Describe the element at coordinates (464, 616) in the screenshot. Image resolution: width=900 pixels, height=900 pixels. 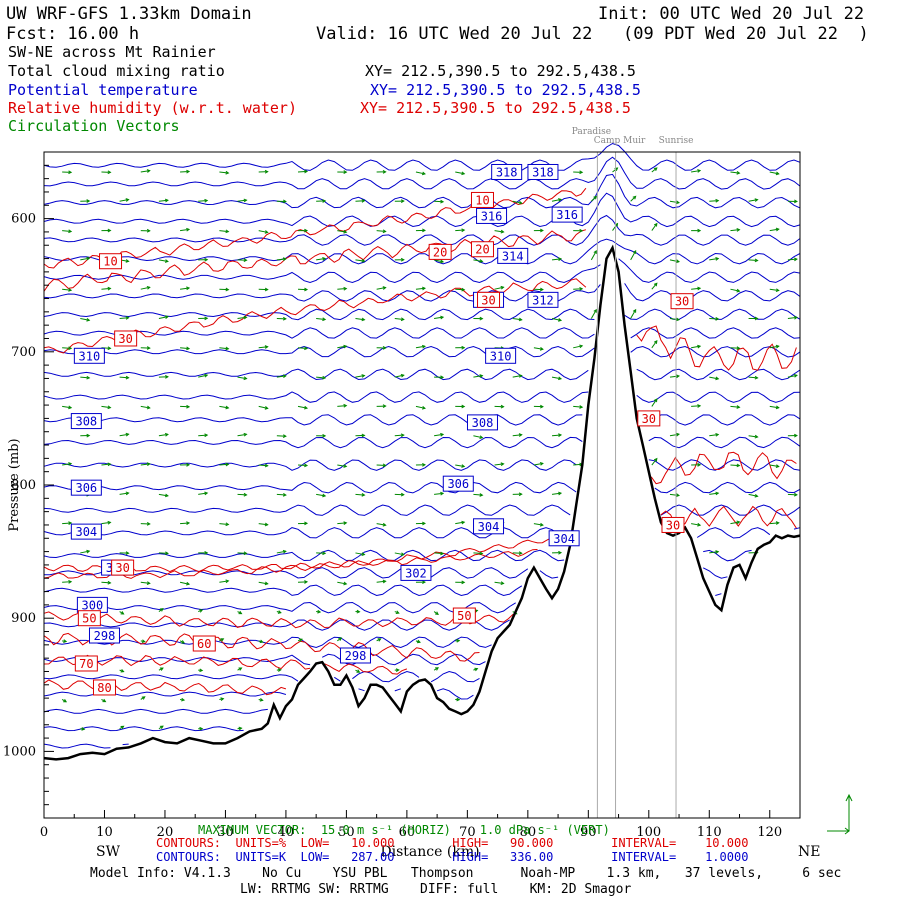
I see `rh-contour-label: 50` at that location.